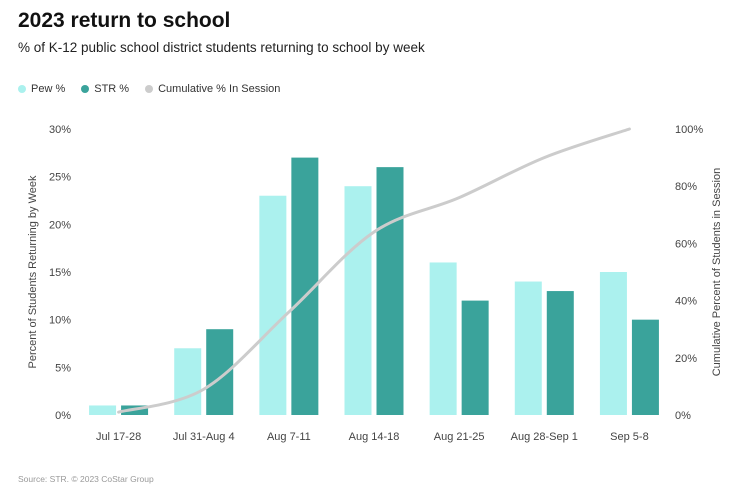 Image resolution: width=746 pixels, height=491 pixels. I want to click on y-tick-label: 10%, so click(60, 321).